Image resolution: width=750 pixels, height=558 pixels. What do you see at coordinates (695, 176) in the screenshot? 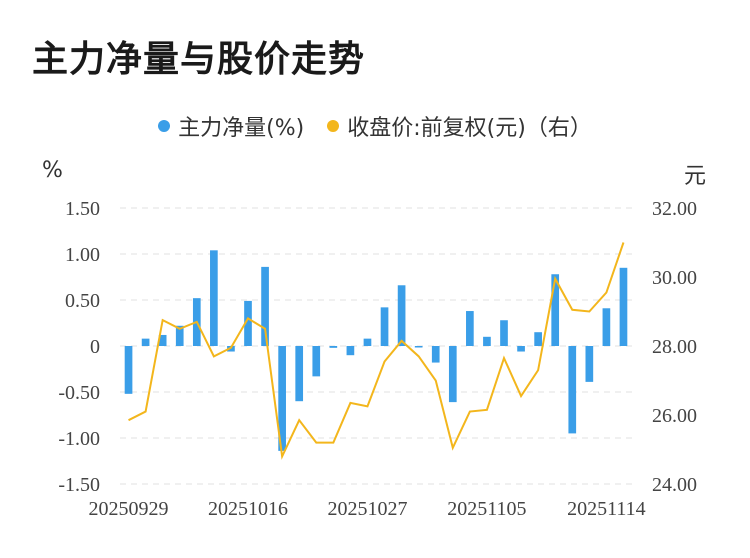
I see `right-axis-unit: 元` at bounding box center [695, 176].